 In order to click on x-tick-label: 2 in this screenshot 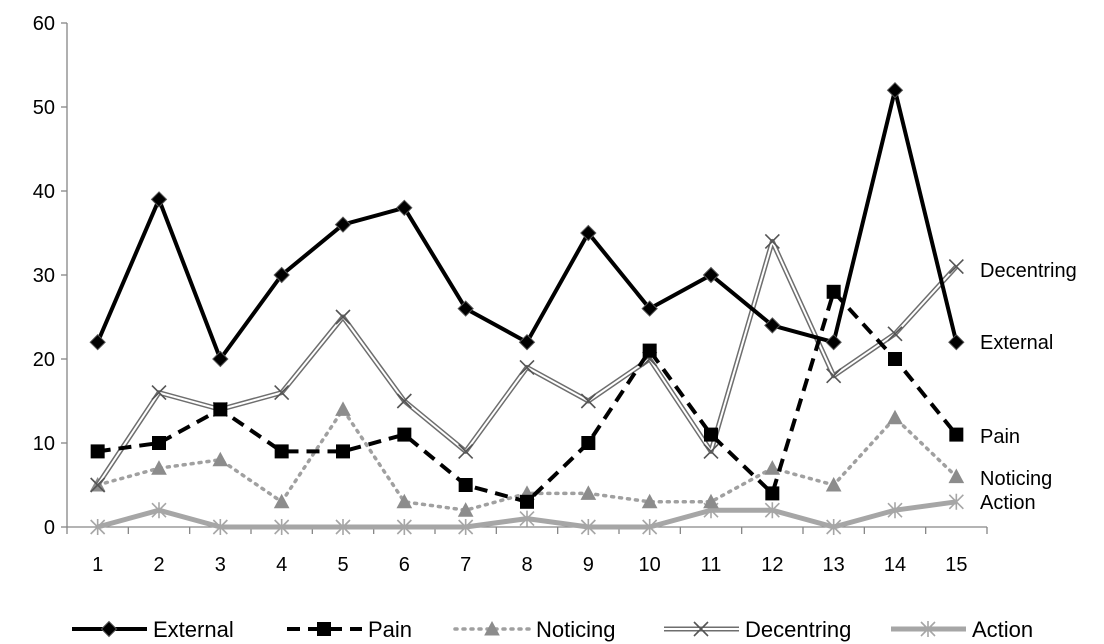, I will do `click(158, 565)`.